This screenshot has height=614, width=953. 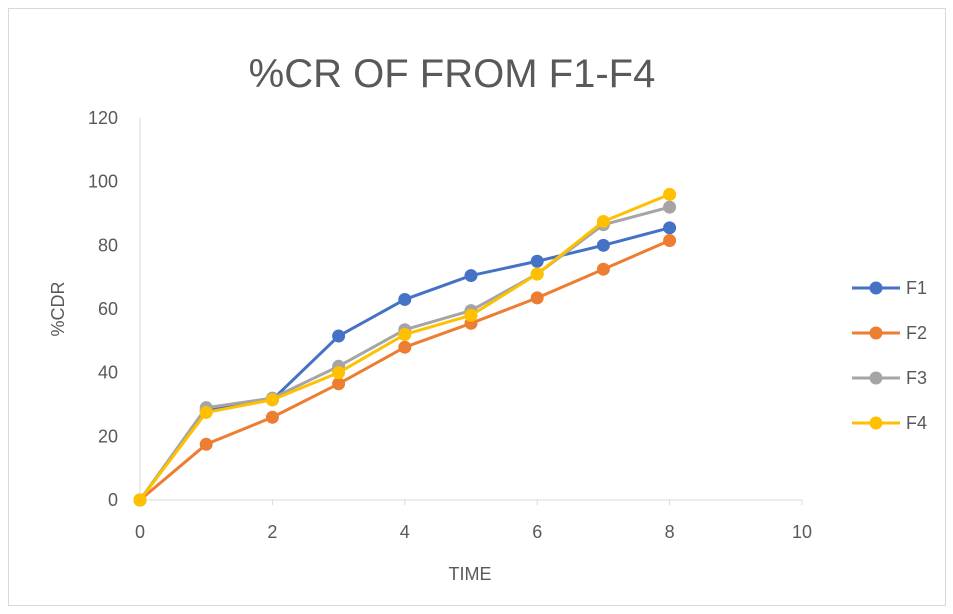 What do you see at coordinates (916, 423) in the screenshot?
I see `legend-label: F4` at bounding box center [916, 423].